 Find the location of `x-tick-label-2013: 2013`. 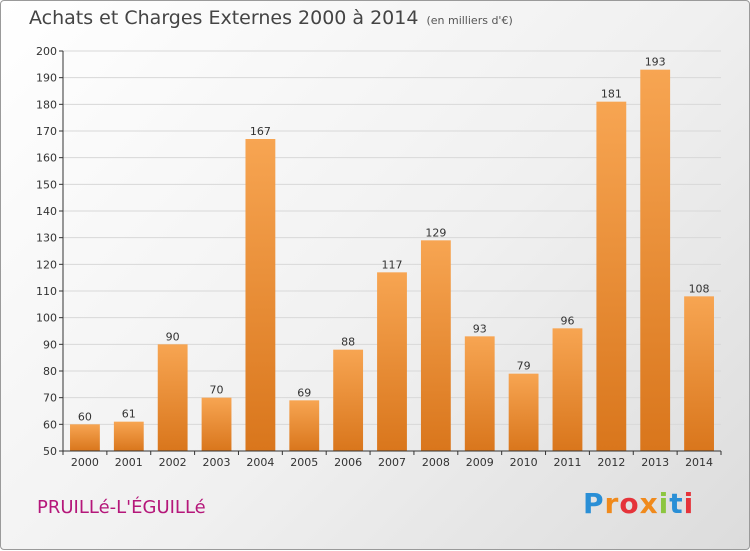

x-tick-label-2013: 2013 is located at coordinates (655, 462).